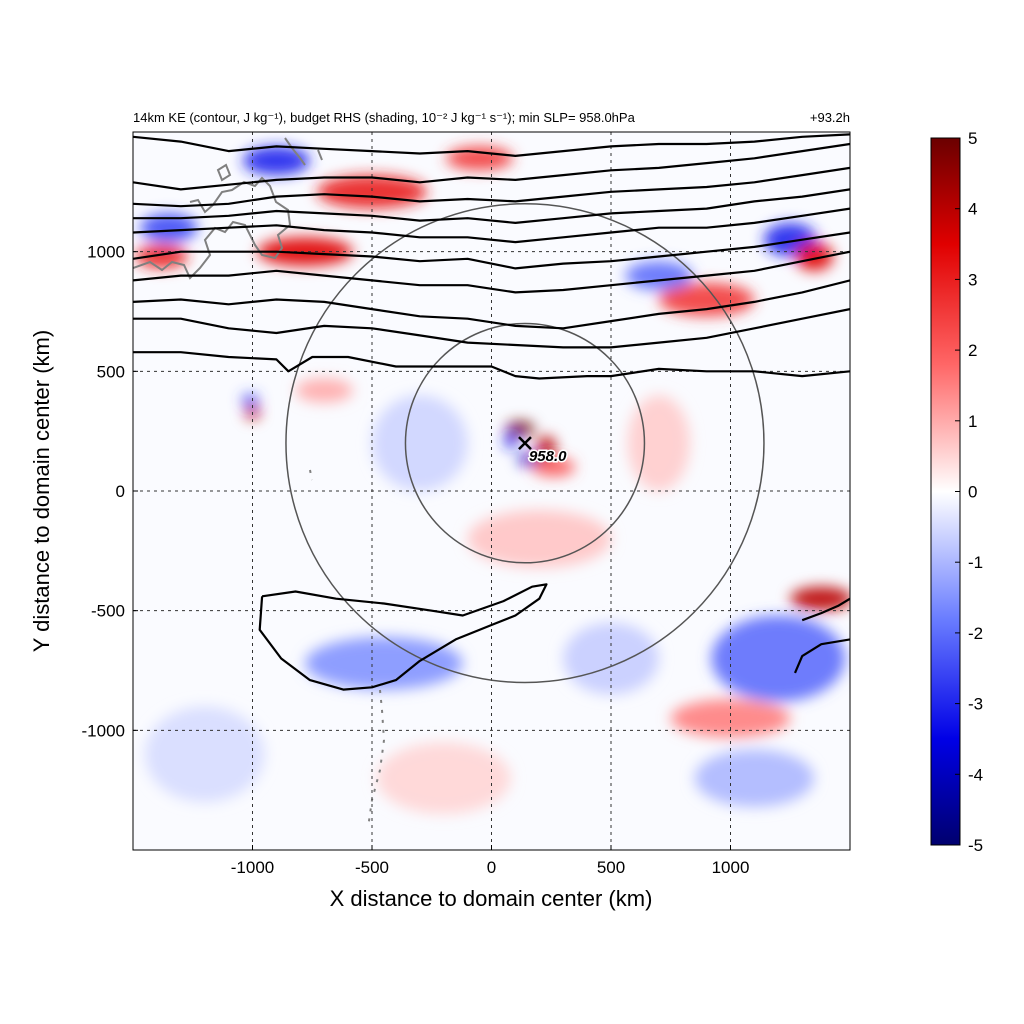 This screenshot has height=1024, width=1024. Describe the element at coordinates (41, 491) in the screenshot. I see `y-axis-label: Y distance to domain center (km)` at that location.